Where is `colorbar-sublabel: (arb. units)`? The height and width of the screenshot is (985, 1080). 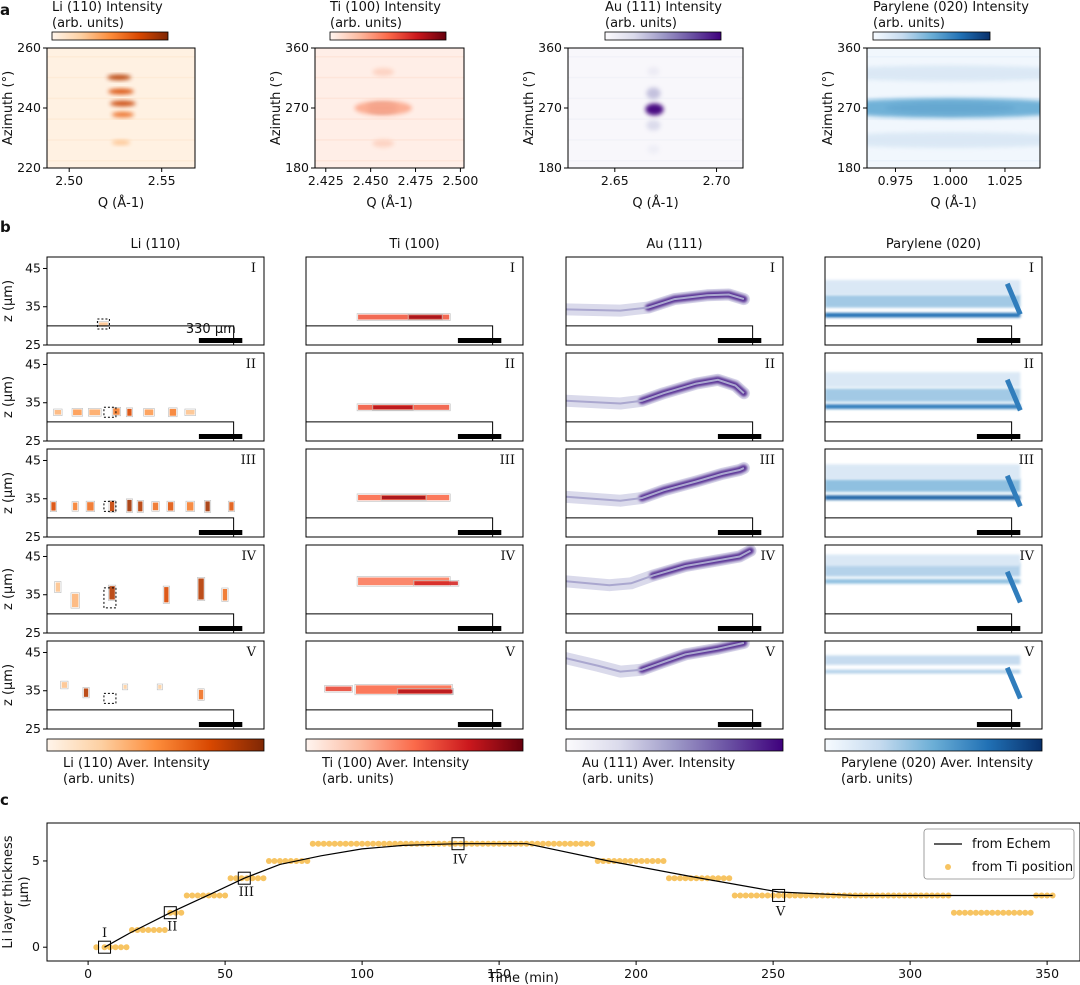
colorbar-sublabel: (arb. units) is located at coordinates (99, 779).